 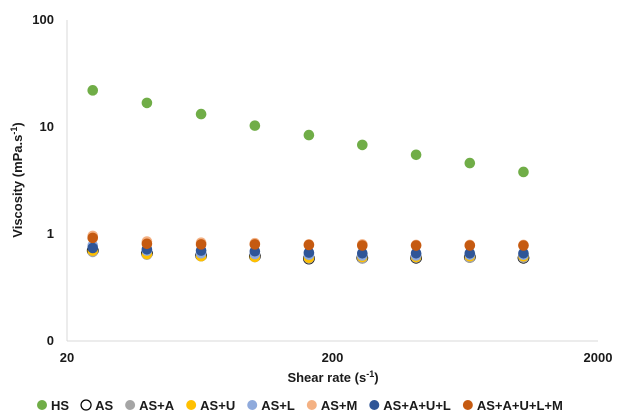 What do you see at coordinates (104, 405) in the screenshot?
I see `legend-label: AS` at bounding box center [104, 405].